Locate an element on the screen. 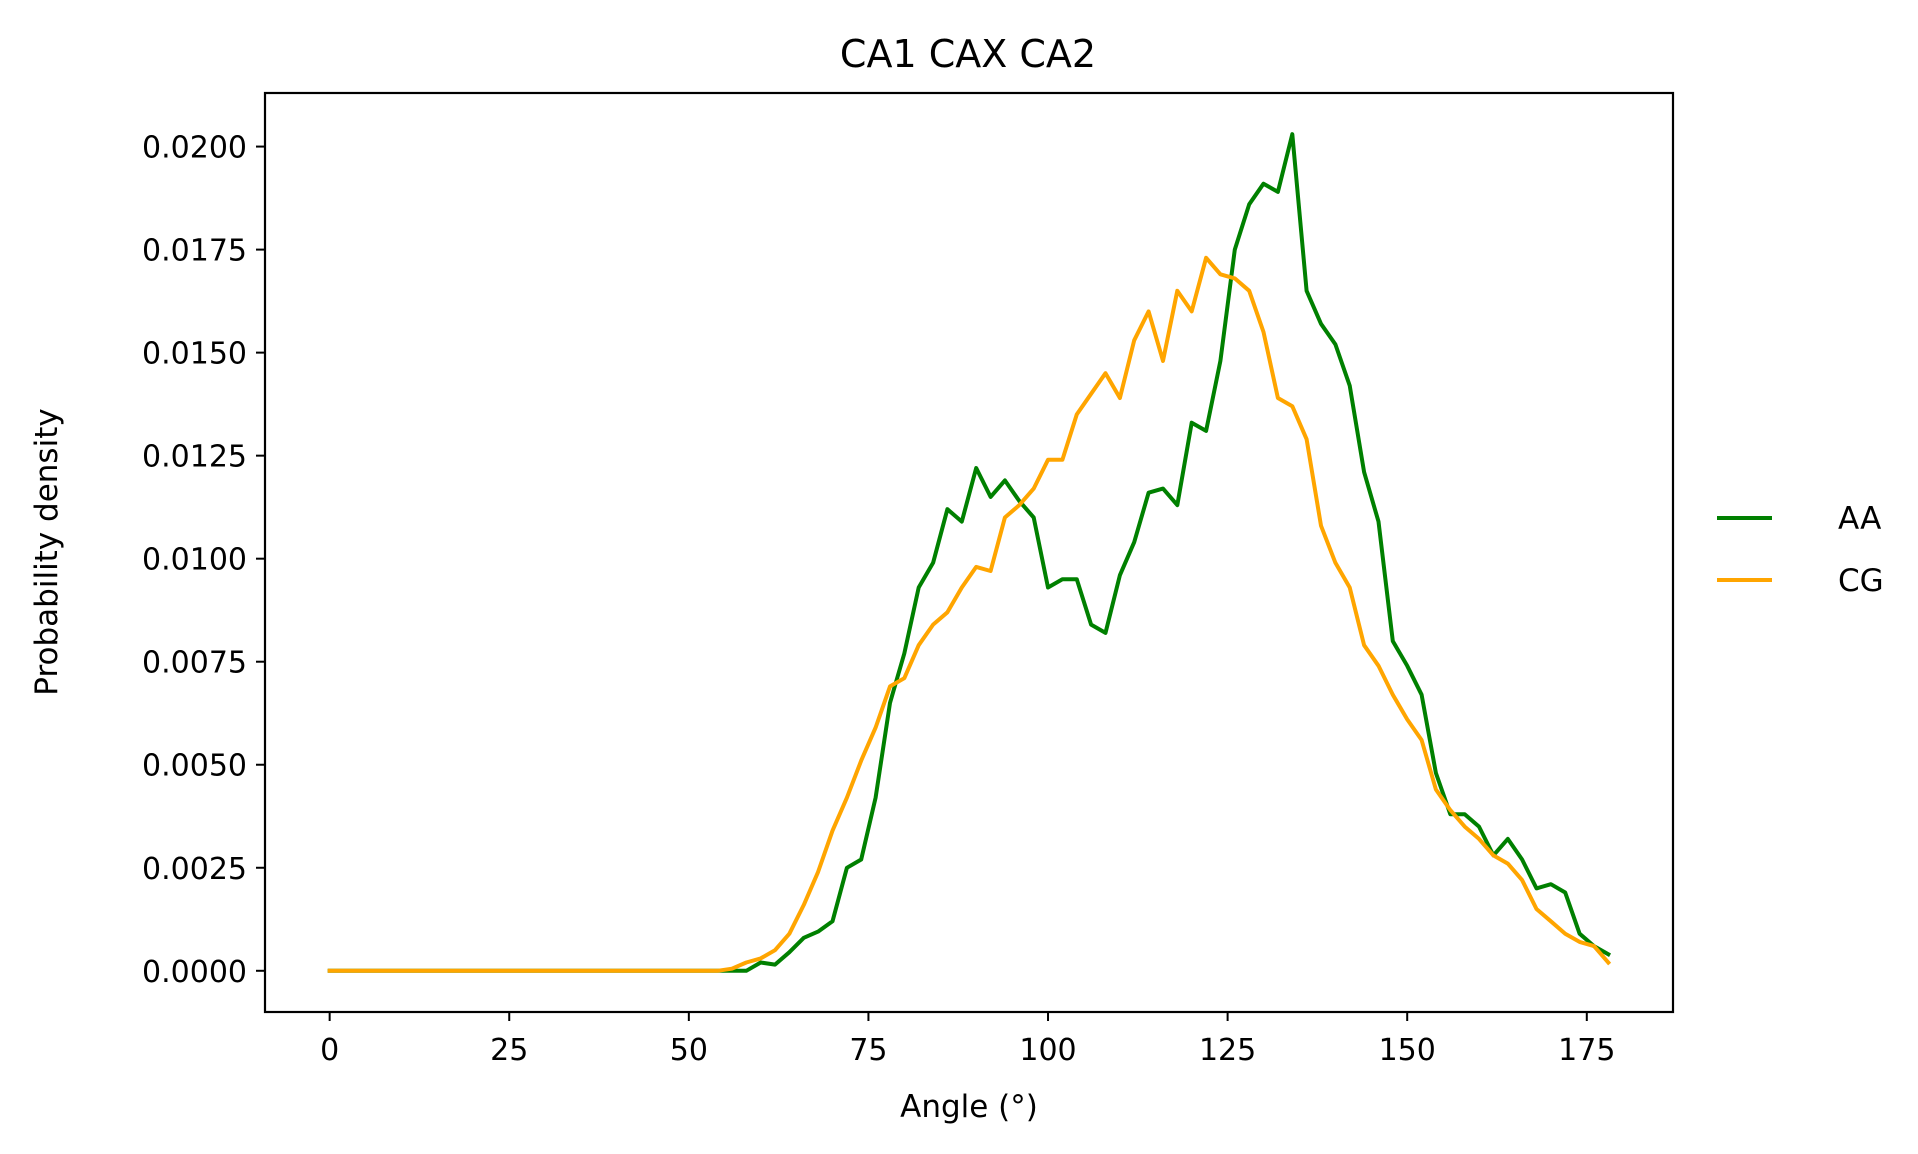  x-tick-label: 50 is located at coordinates (689, 1050).